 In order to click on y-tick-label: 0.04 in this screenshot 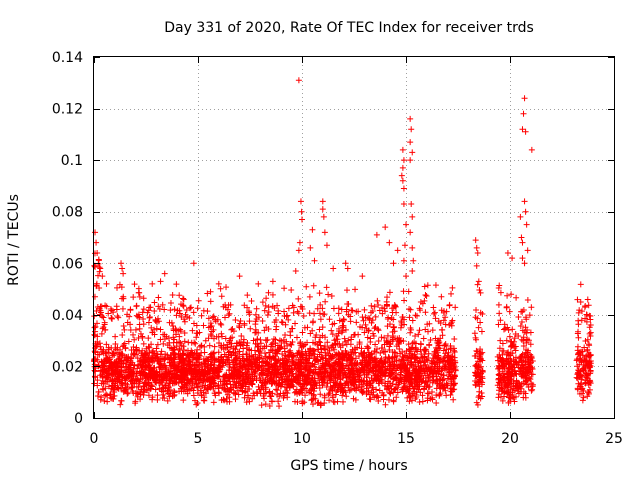, I will do `click(67, 316)`.